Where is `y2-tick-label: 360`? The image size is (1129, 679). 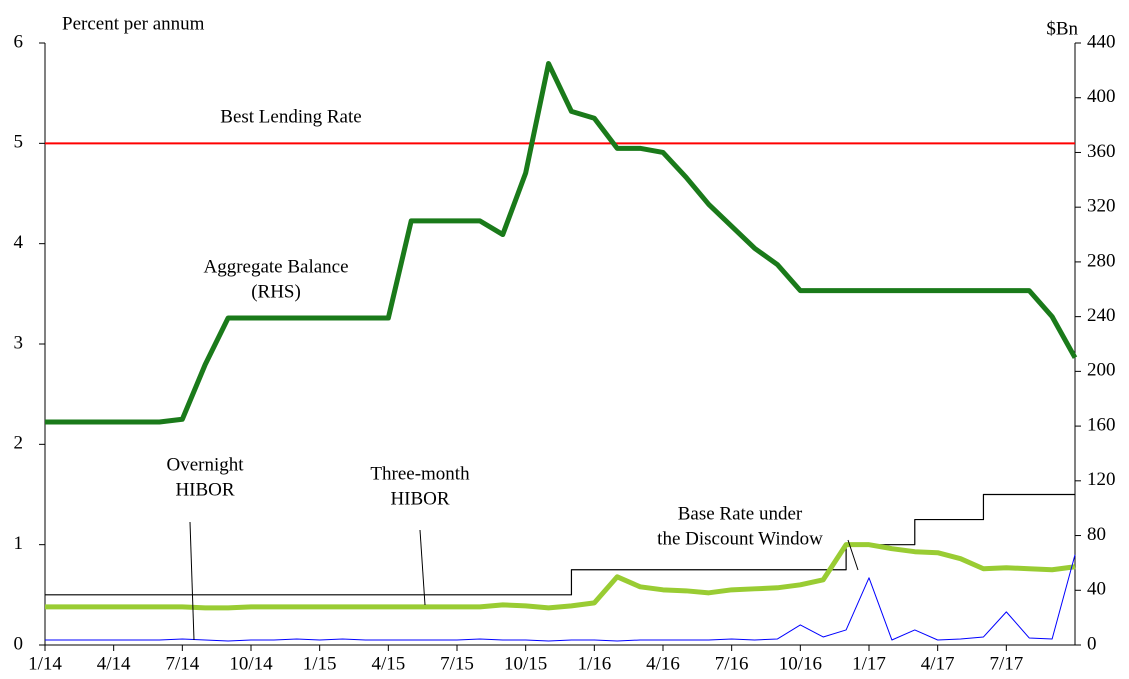 y2-tick-label: 360 is located at coordinates (1101, 151).